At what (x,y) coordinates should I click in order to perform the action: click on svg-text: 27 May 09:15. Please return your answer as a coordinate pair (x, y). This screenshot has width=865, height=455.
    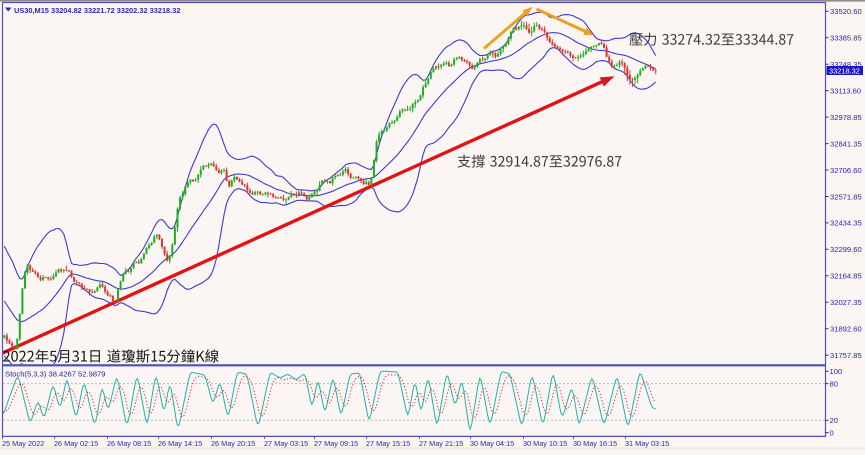
    Looking at the image, I should click on (336, 443).